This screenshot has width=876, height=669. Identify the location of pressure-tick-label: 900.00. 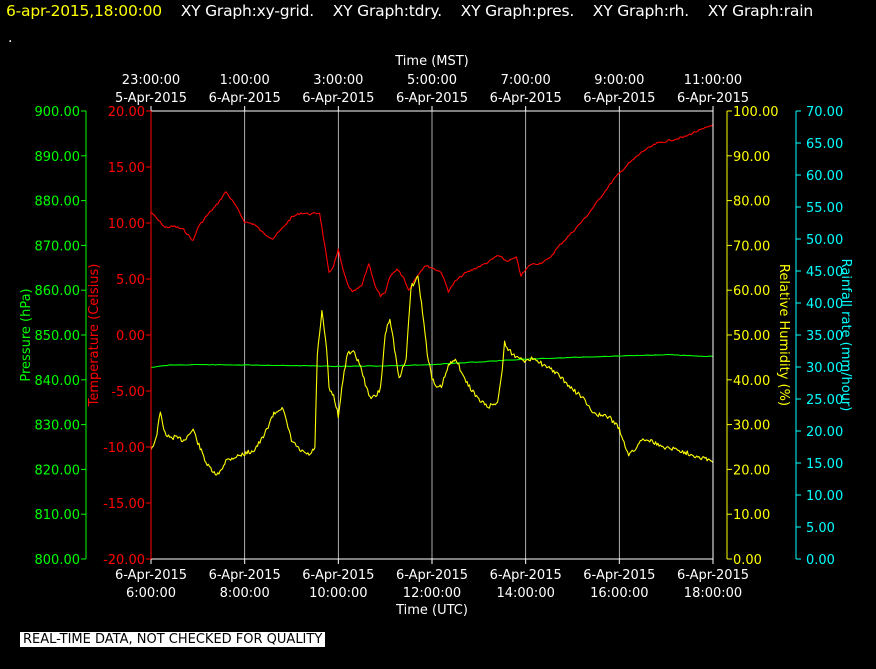
(58, 112).